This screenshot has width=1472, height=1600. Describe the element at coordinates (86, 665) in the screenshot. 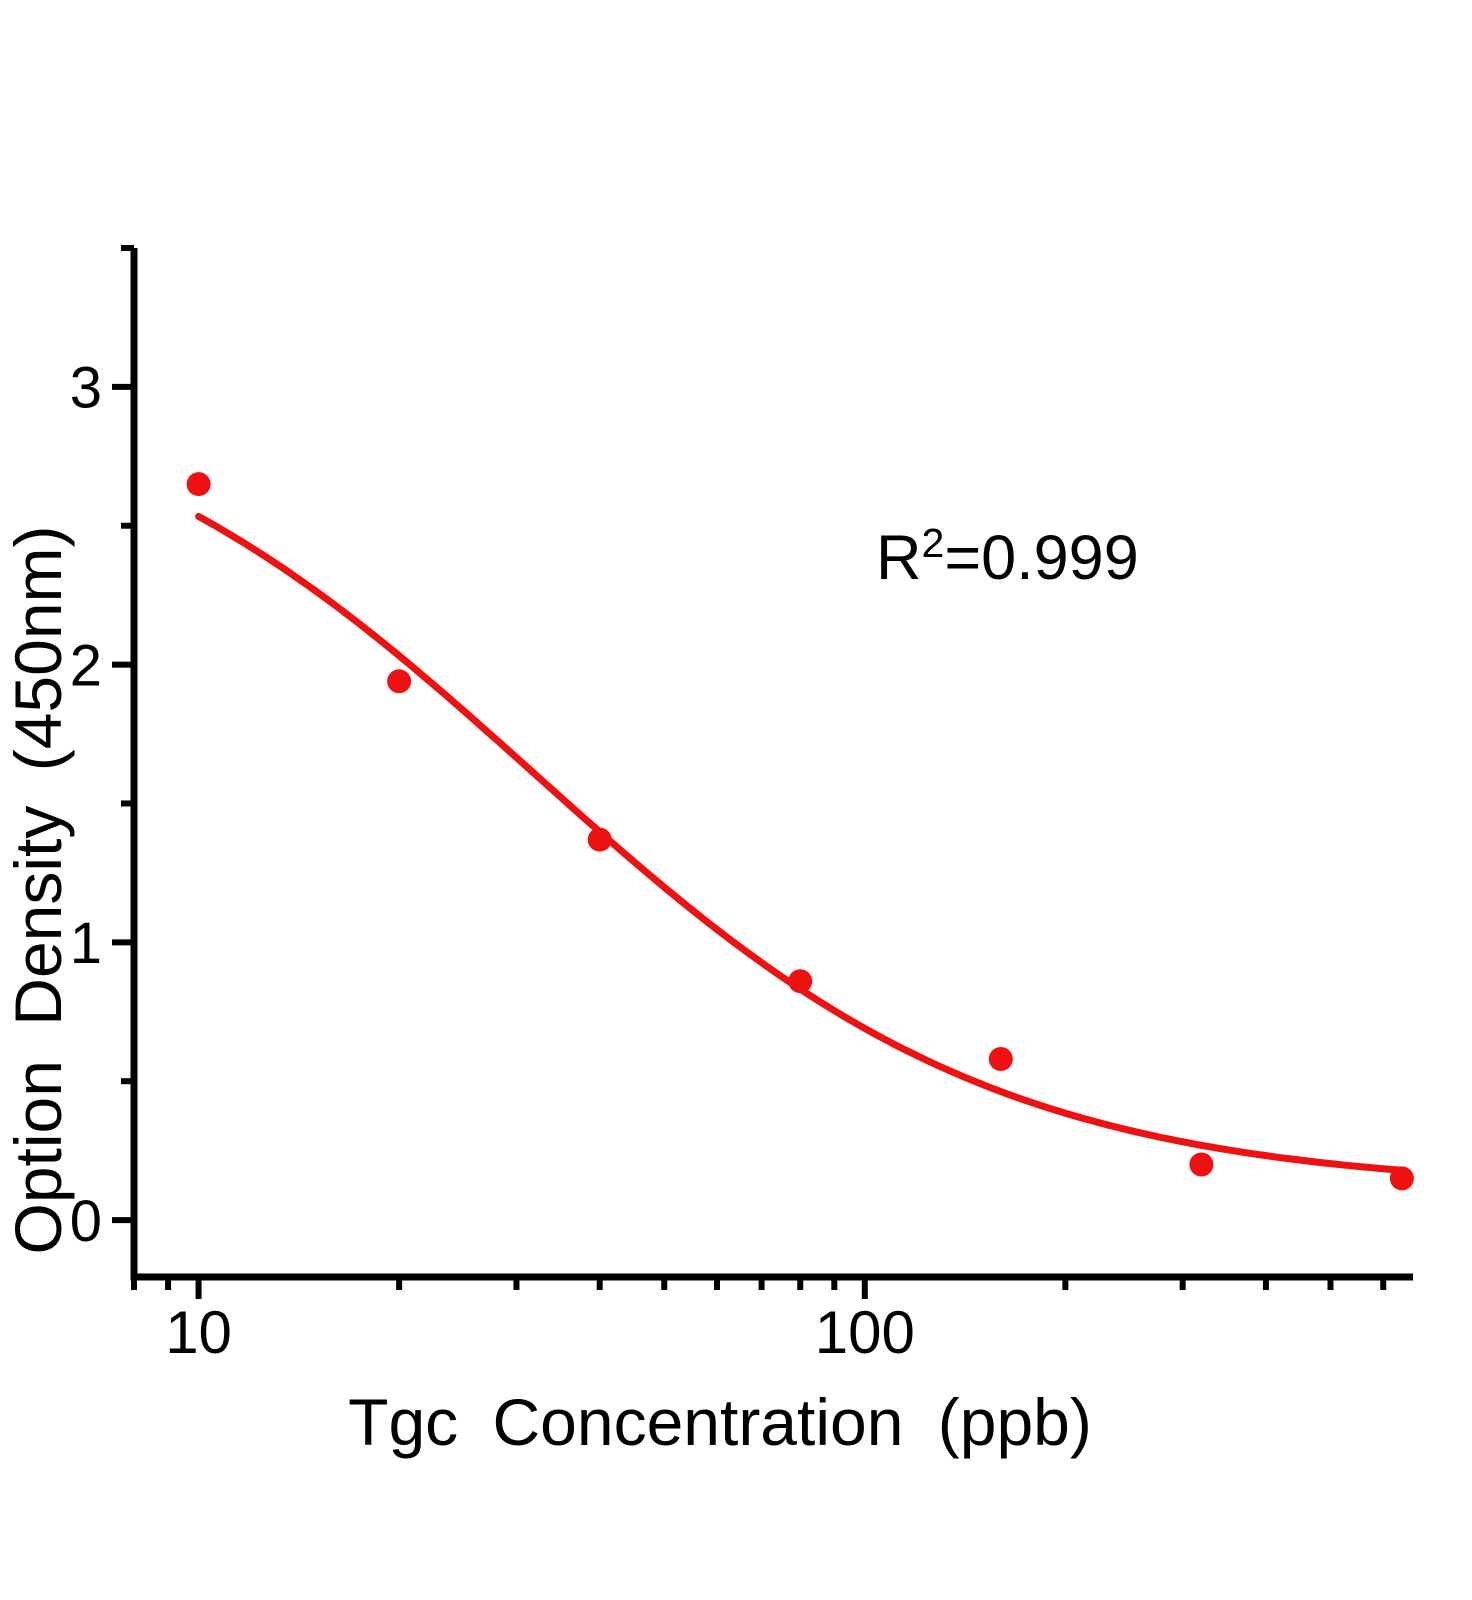

I see `y-tick-label: 2` at that location.